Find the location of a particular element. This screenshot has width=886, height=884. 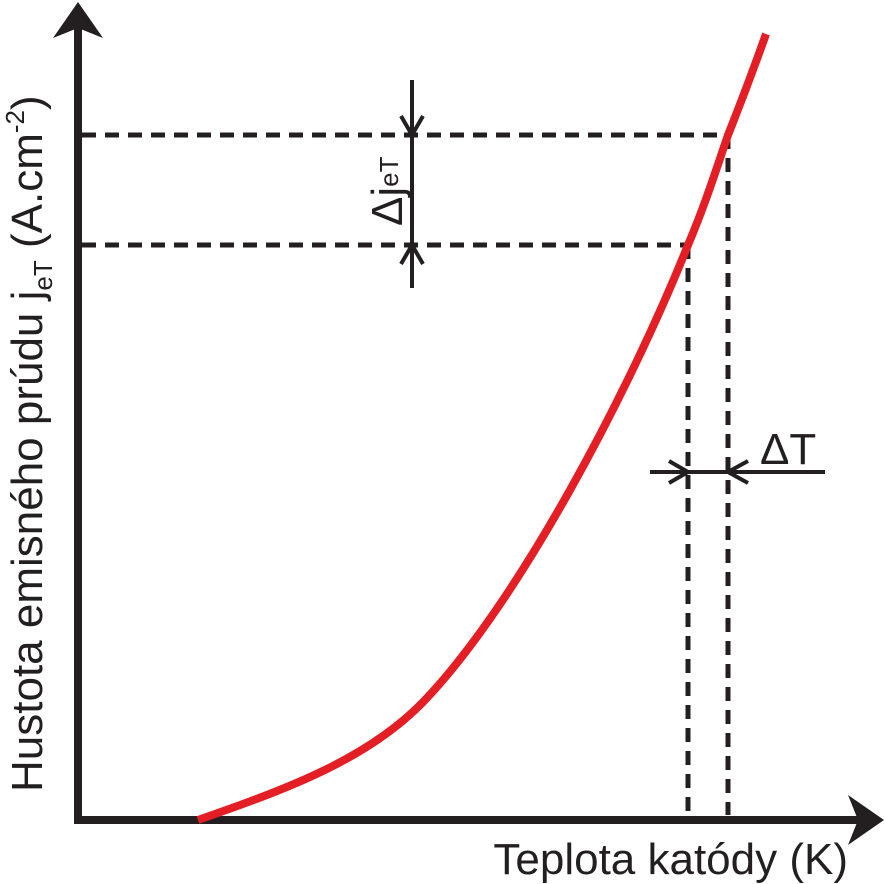

delta-j-dimension is located at coordinates (412, 184).